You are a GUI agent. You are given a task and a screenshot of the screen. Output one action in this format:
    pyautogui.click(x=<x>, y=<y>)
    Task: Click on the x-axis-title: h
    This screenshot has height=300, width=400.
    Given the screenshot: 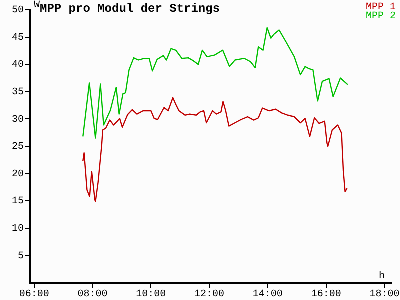 What is the action you would take?
    pyautogui.click(x=382, y=276)
    